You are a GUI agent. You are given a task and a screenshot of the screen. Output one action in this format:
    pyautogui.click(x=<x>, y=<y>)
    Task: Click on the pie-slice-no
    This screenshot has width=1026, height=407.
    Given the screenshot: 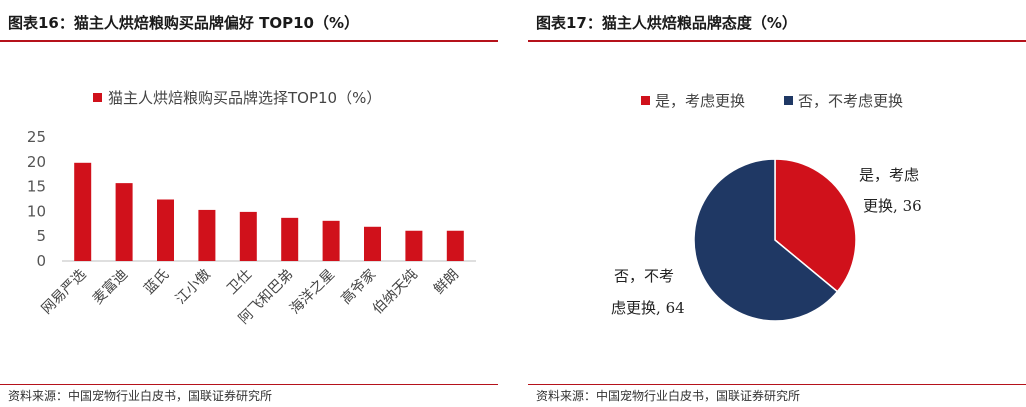 What is the action you would take?
    pyautogui.click(x=766, y=240)
    